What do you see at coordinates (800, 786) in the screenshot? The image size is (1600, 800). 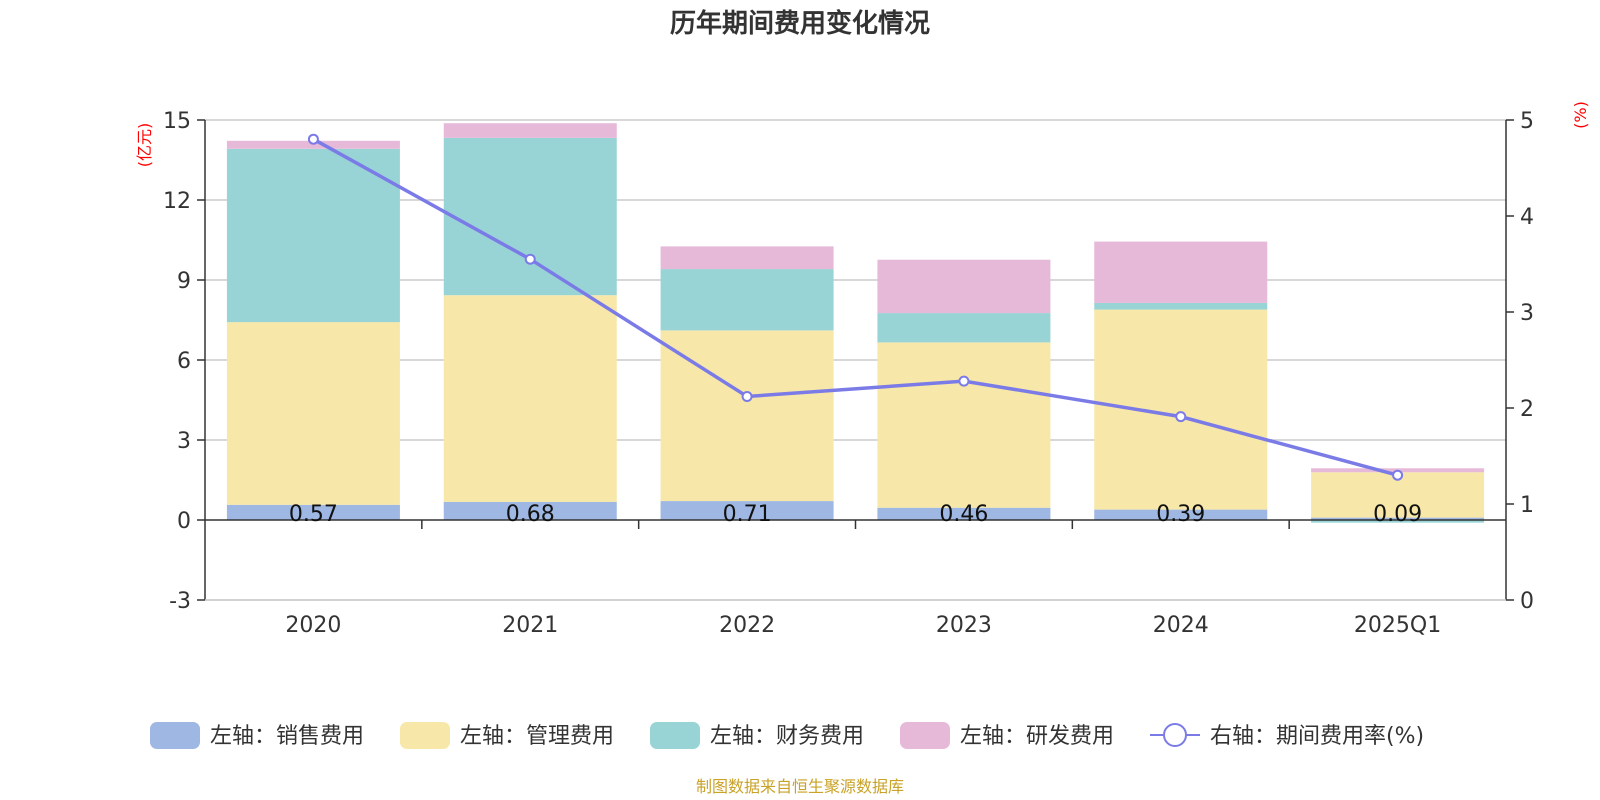 I see `source-note: 制图数据来自恒生聚源数据库` at bounding box center [800, 786].